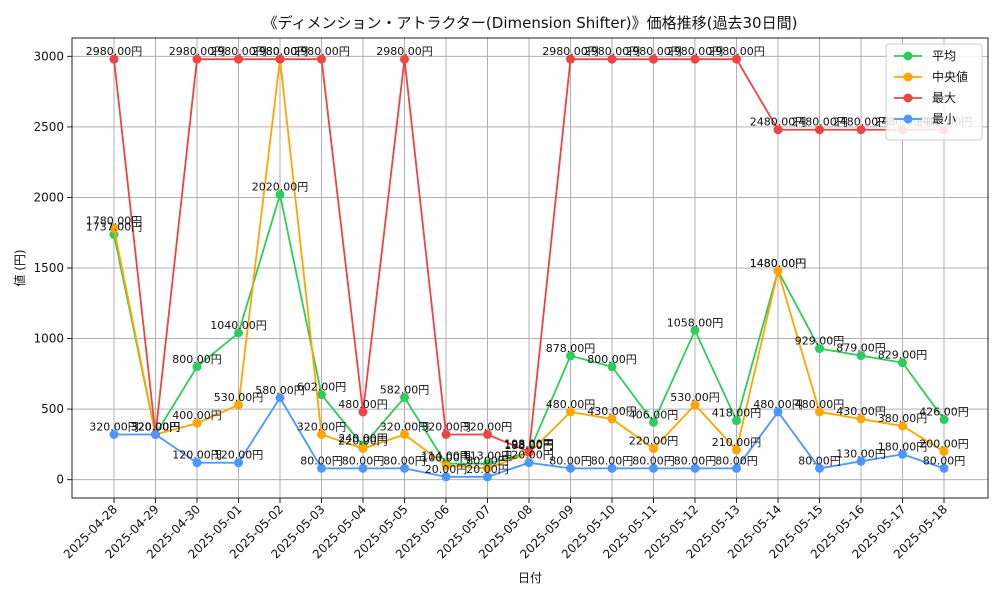 The image size is (1000, 600). I want to click on data-label: 430.00円, so click(861, 411).